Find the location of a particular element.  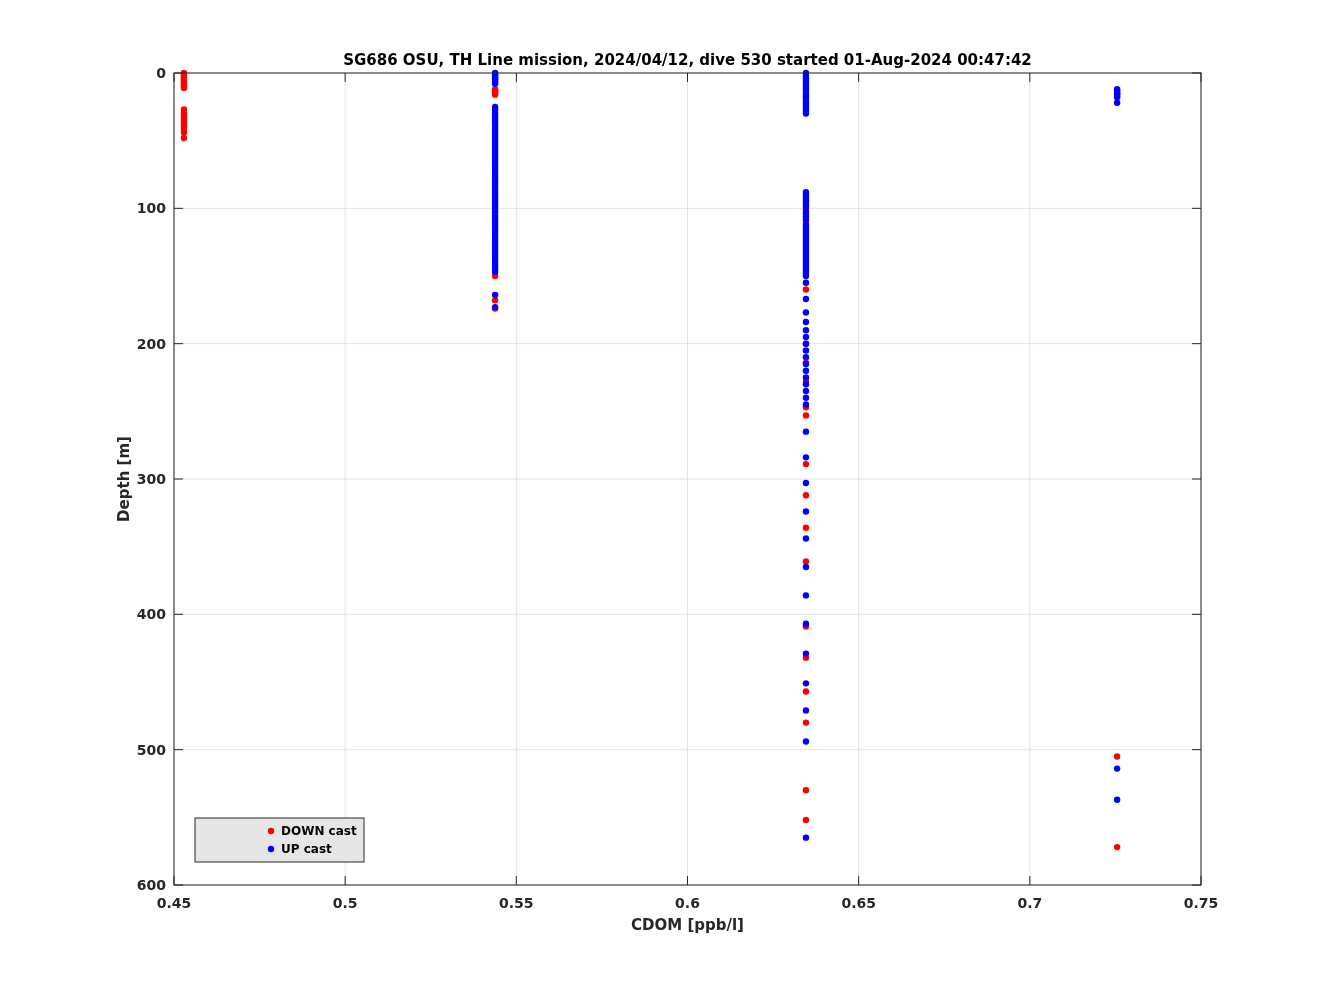

x-tick-label: 0.6 is located at coordinates (687, 903).